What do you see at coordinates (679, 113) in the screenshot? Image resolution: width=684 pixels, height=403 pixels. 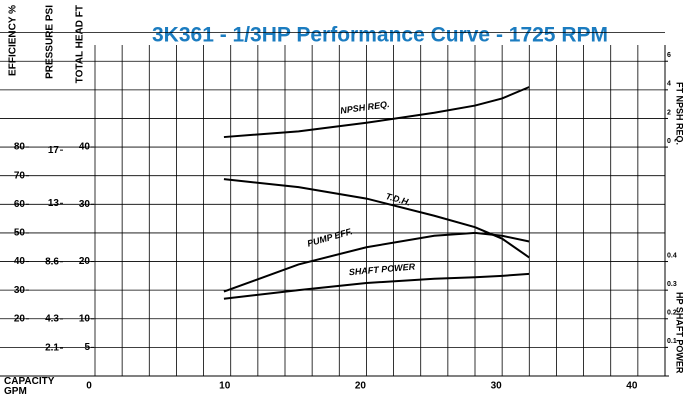 I see `axis-label: FT NPSH REQ.` at bounding box center [679, 113].